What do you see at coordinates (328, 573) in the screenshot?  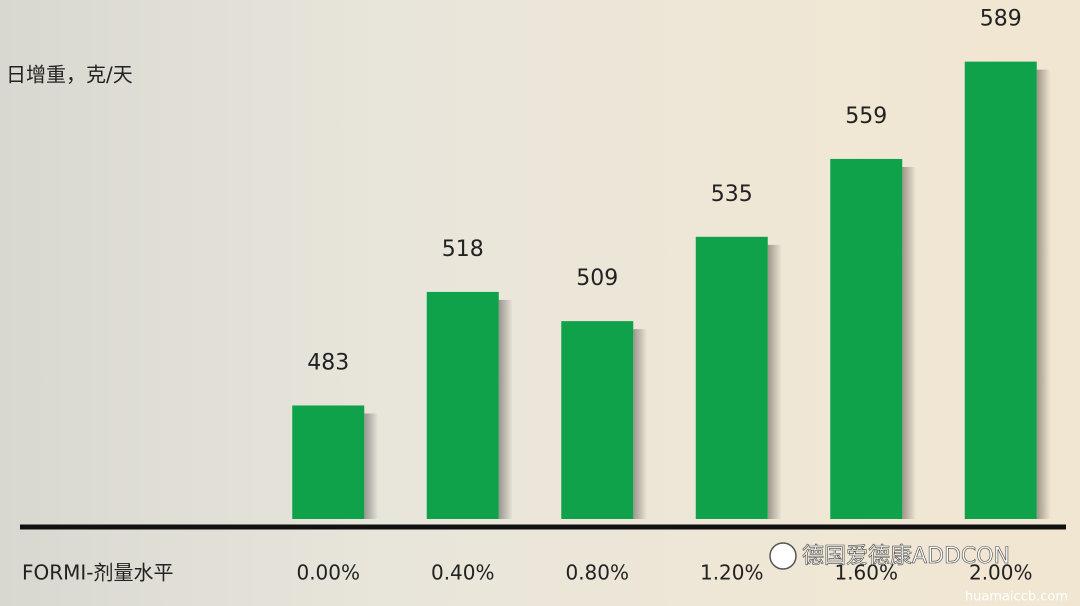 I see `x-tick-label: 0.00%` at bounding box center [328, 573].